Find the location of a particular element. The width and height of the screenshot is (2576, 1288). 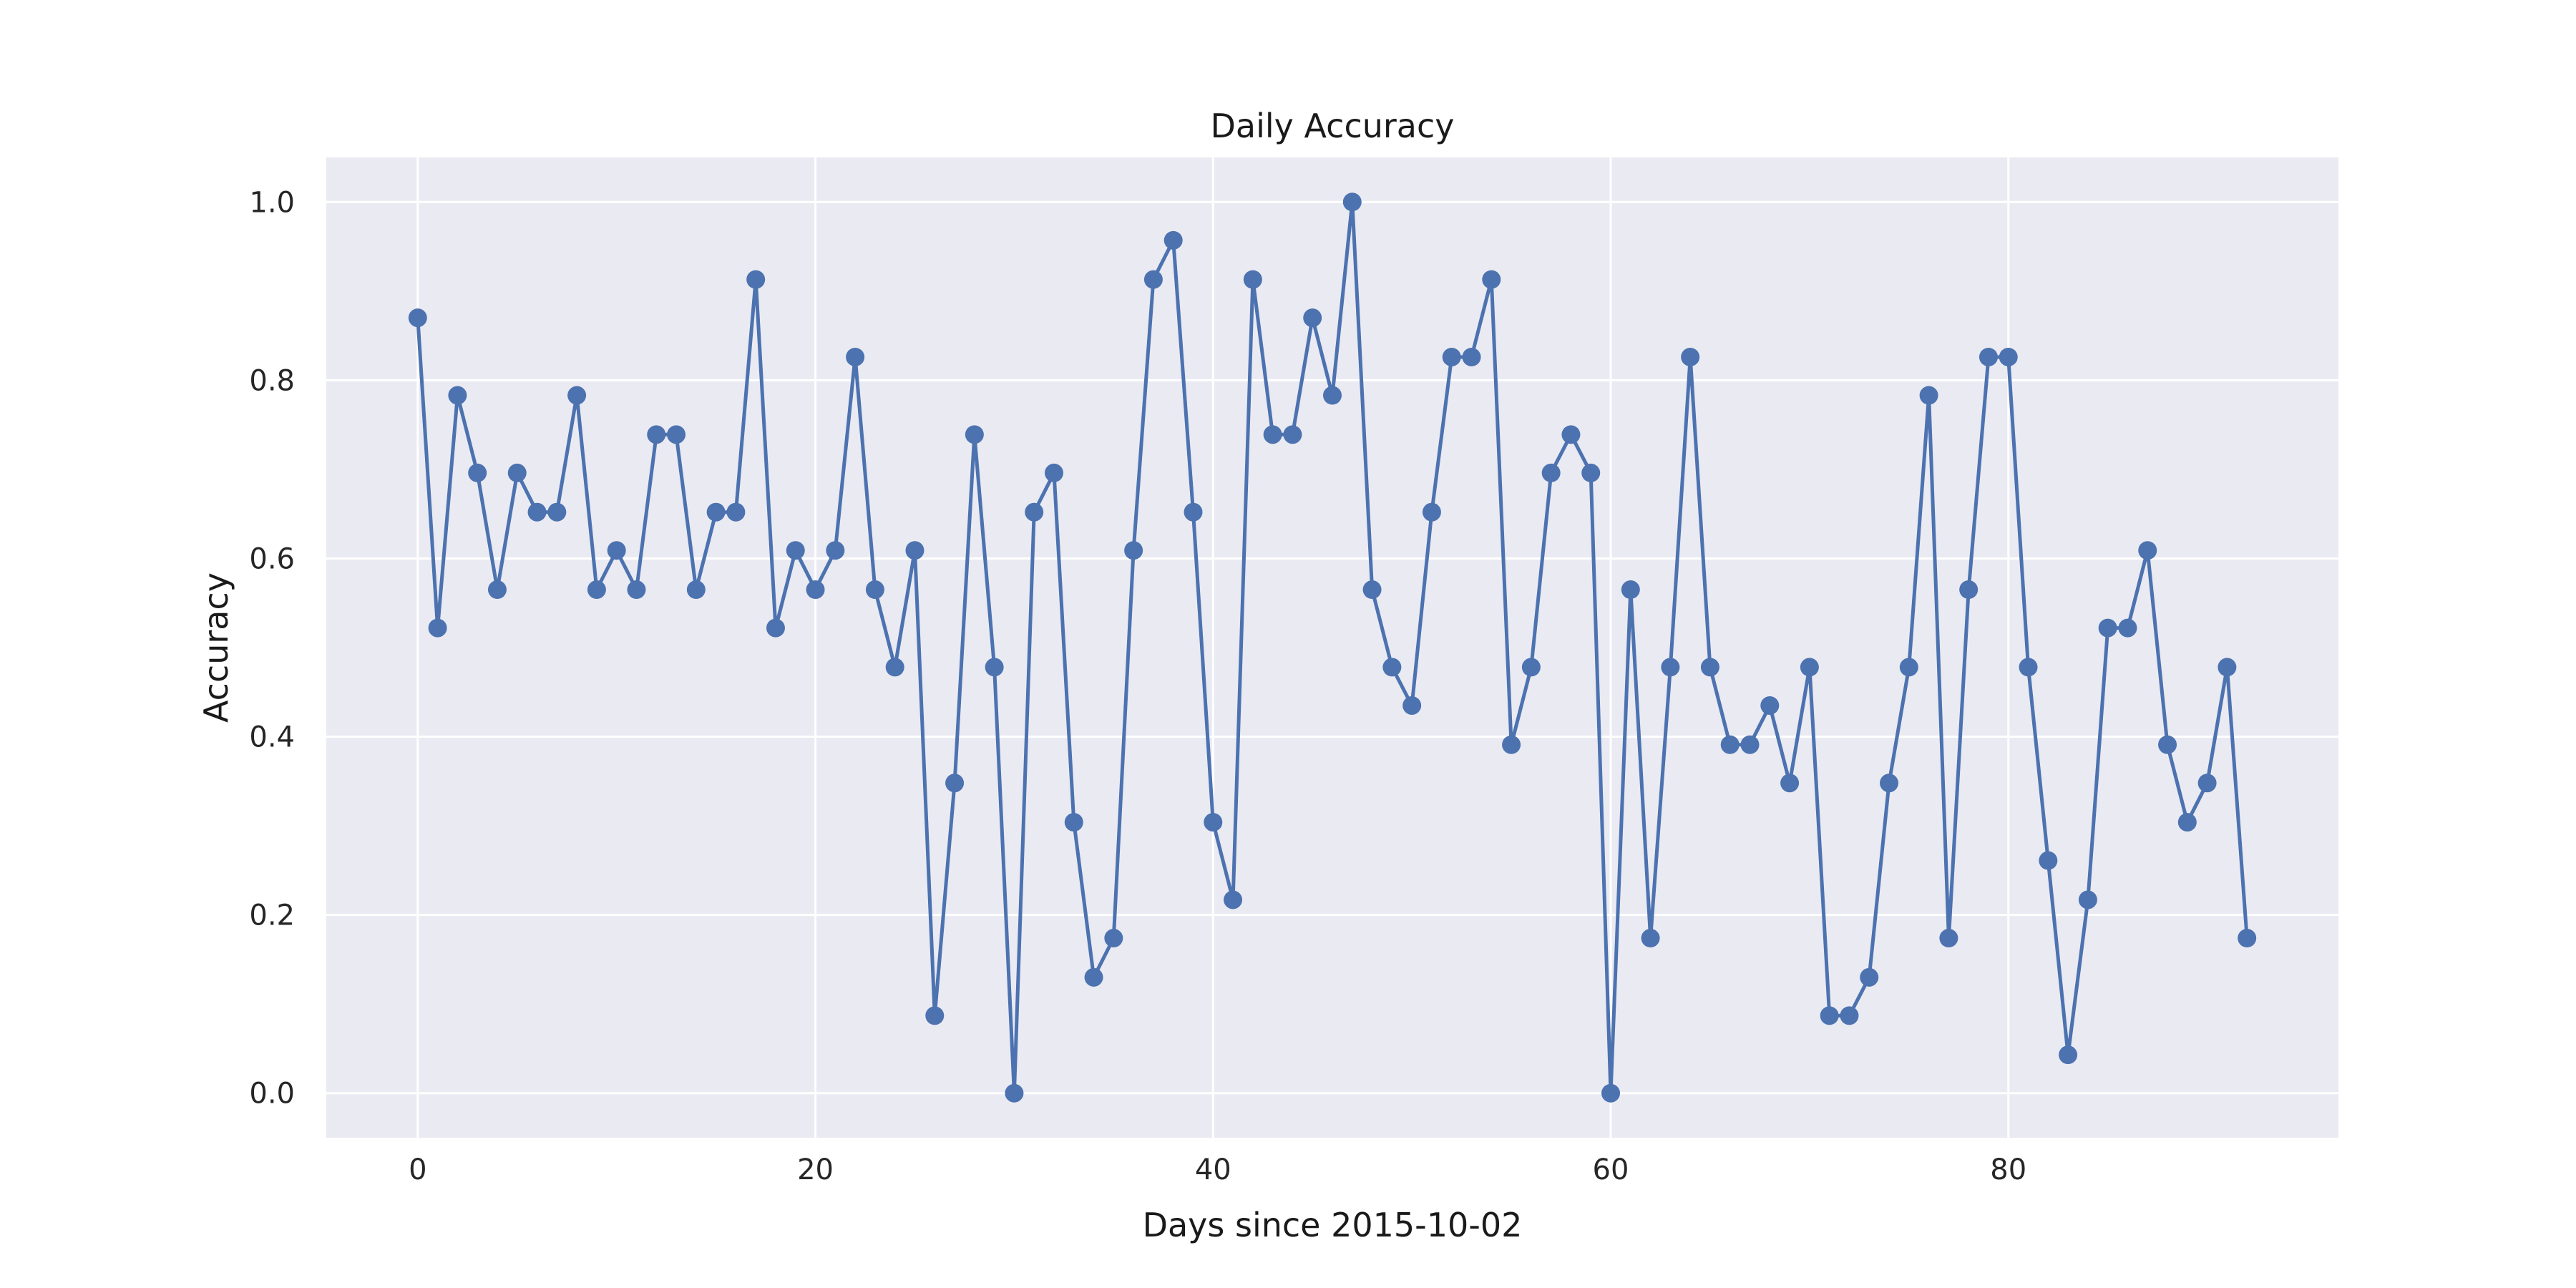

y-tick-label: 0.6 is located at coordinates (272, 558).